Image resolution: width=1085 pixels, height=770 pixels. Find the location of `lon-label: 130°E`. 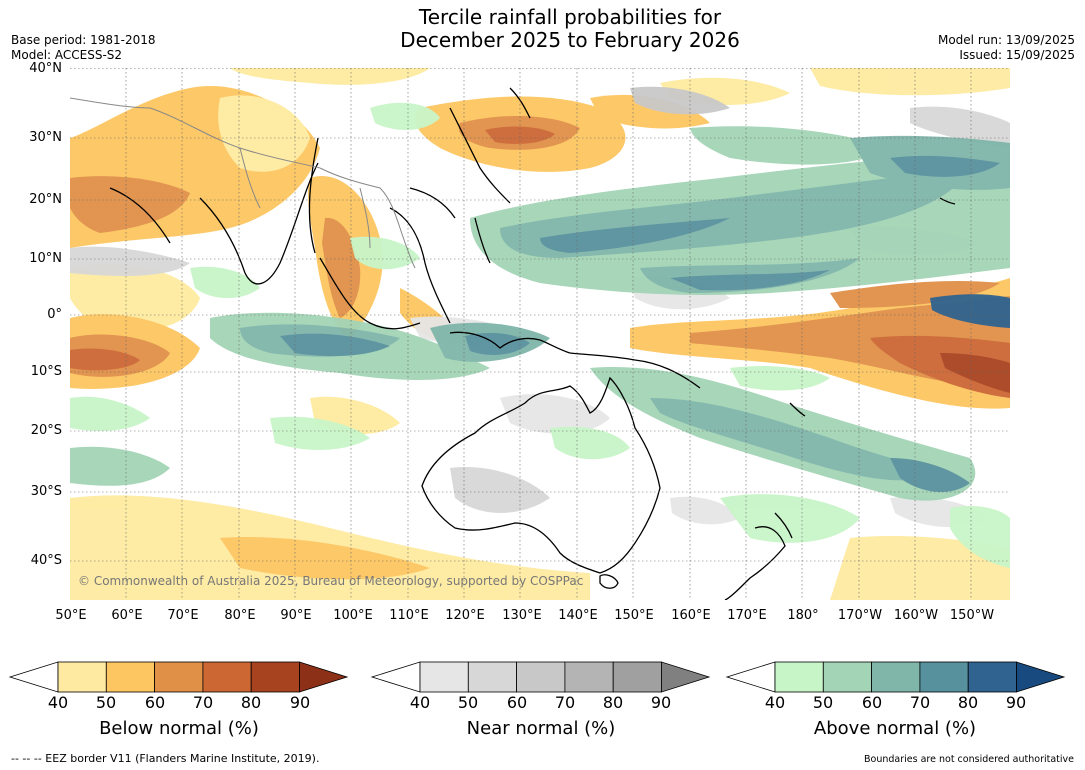

lon-label: 130°E is located at coordinates (522, 615).